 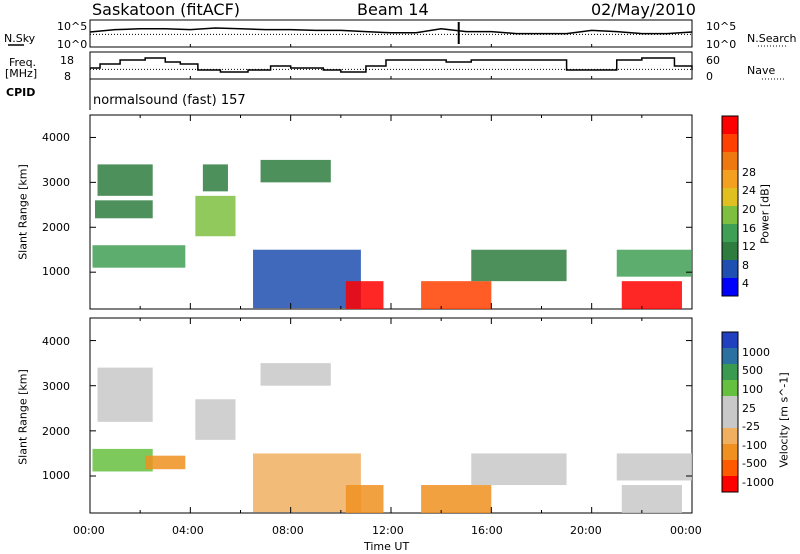 I want to click on vel-ytick-2000: 2000, so click(x=56, y=431).